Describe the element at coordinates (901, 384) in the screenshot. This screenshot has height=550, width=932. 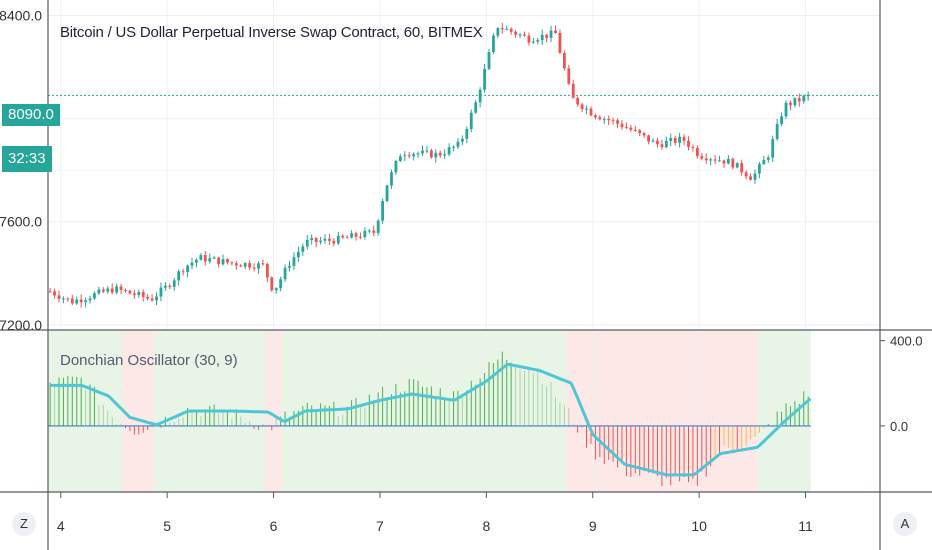
I see `oscillator-axis-ticks: 0.0 400.0` at that location.